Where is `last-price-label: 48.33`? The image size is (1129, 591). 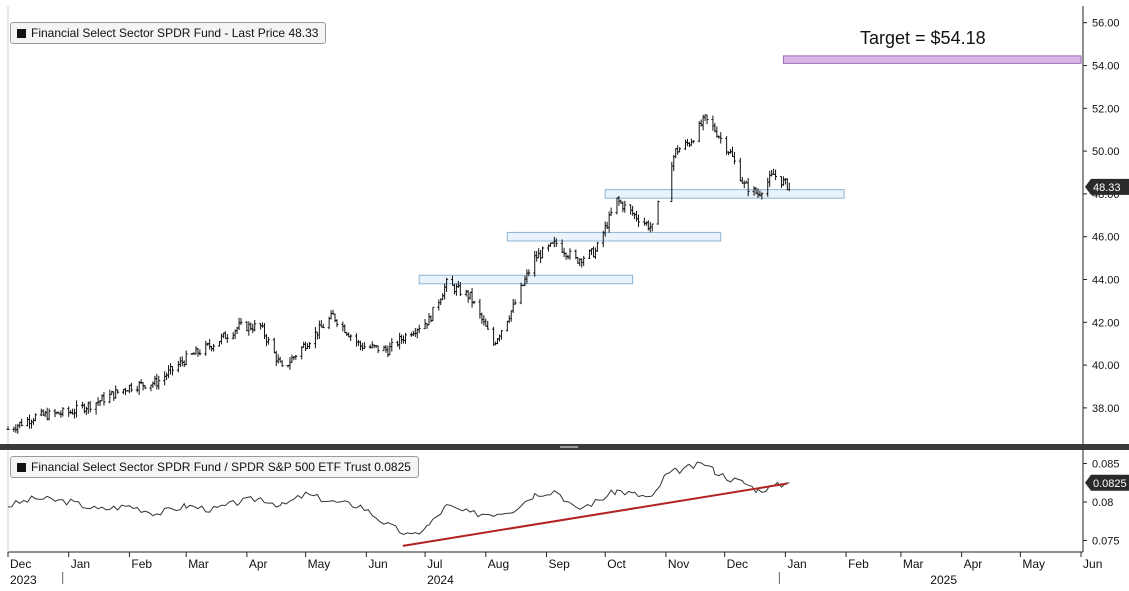 last-price-label: 48.33 is located at coordinates (1107, 188).